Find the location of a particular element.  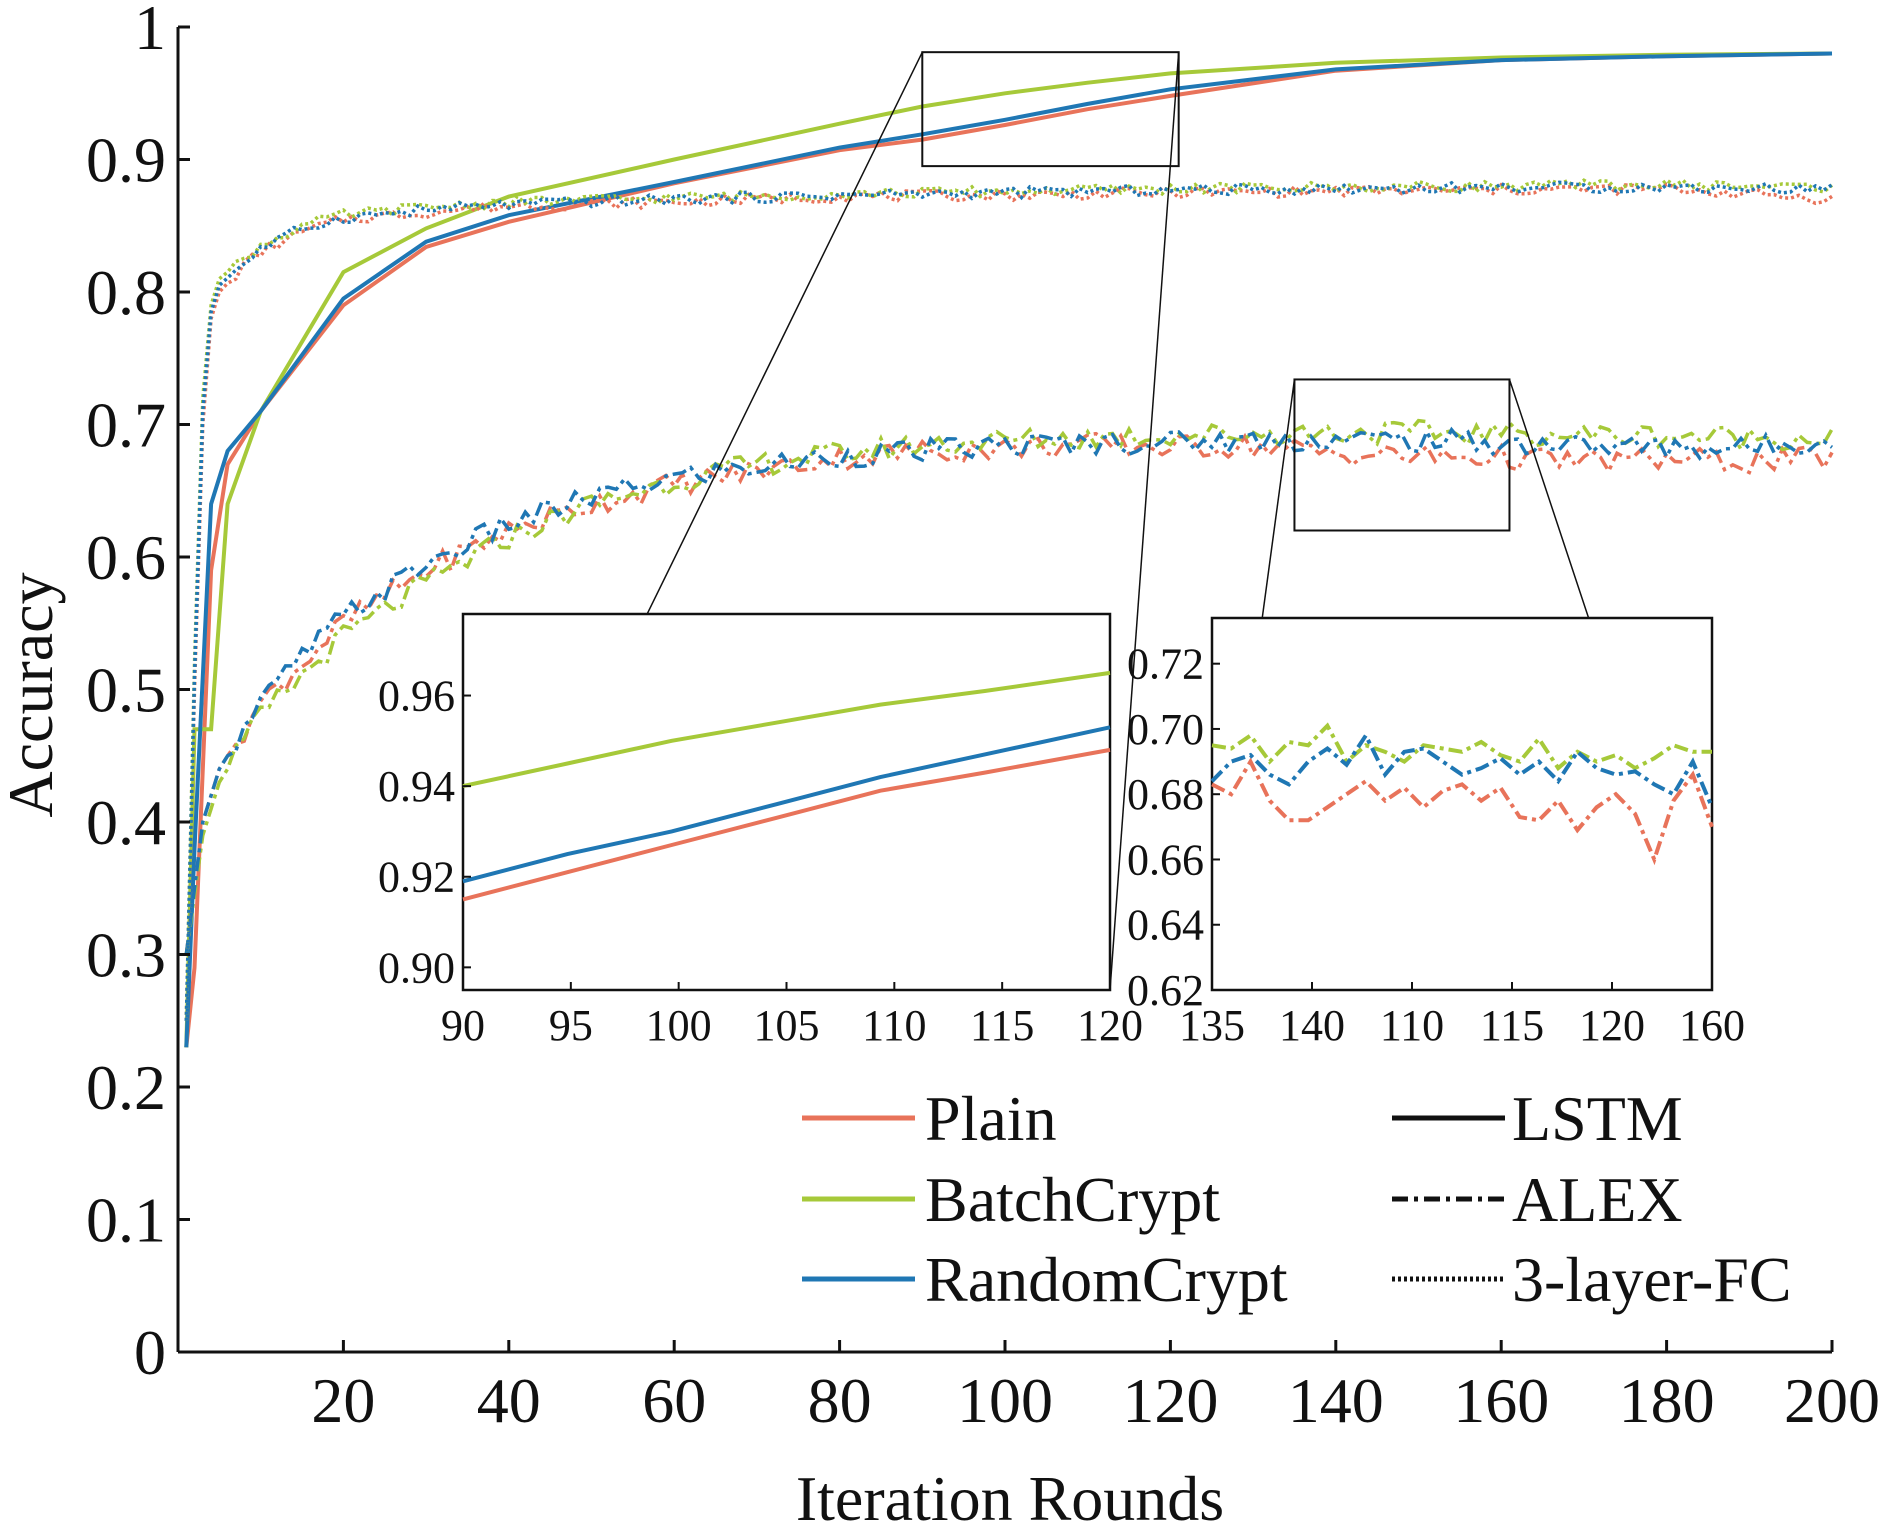

y-tick-label: 0.1 is located at coordinates (126, 1220).